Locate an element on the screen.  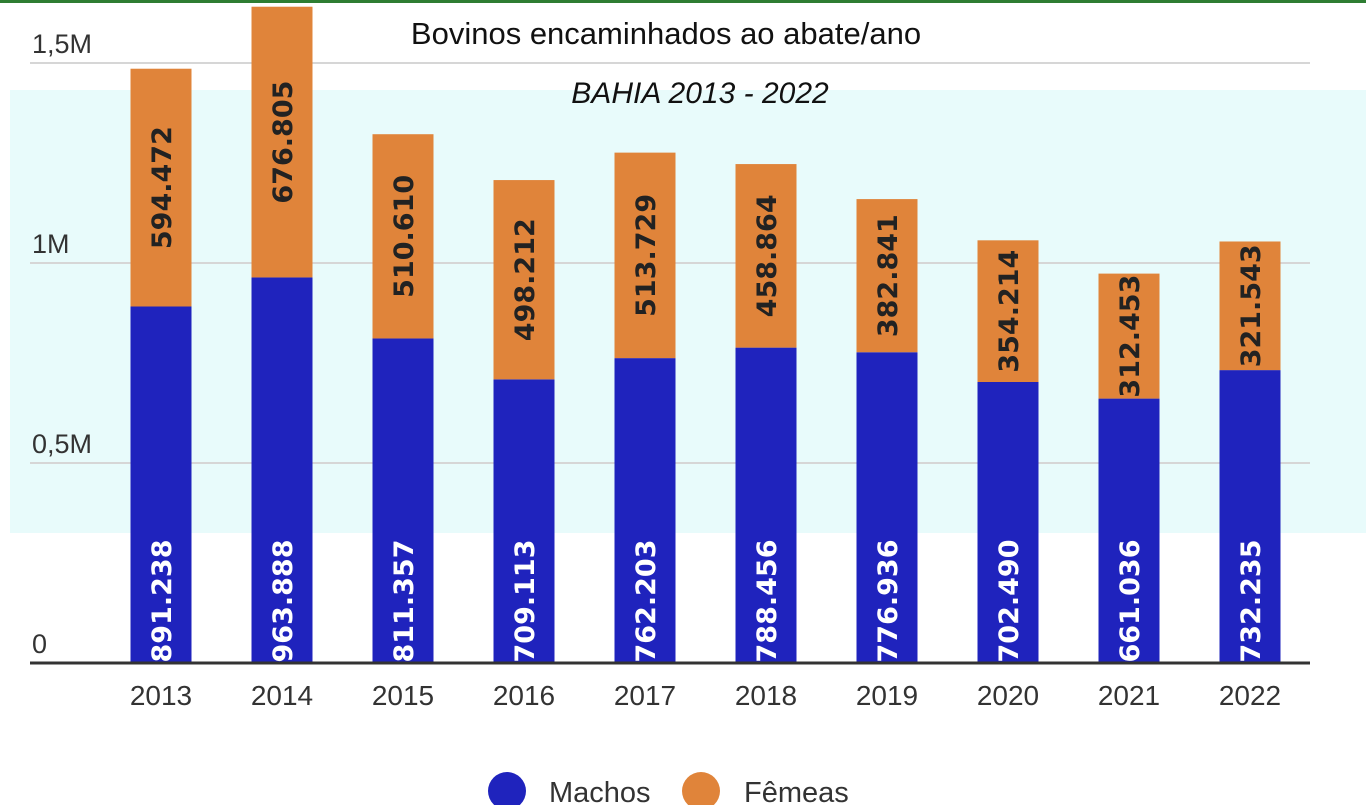
bar-machos-2014 is located at coordinates (282, 470).